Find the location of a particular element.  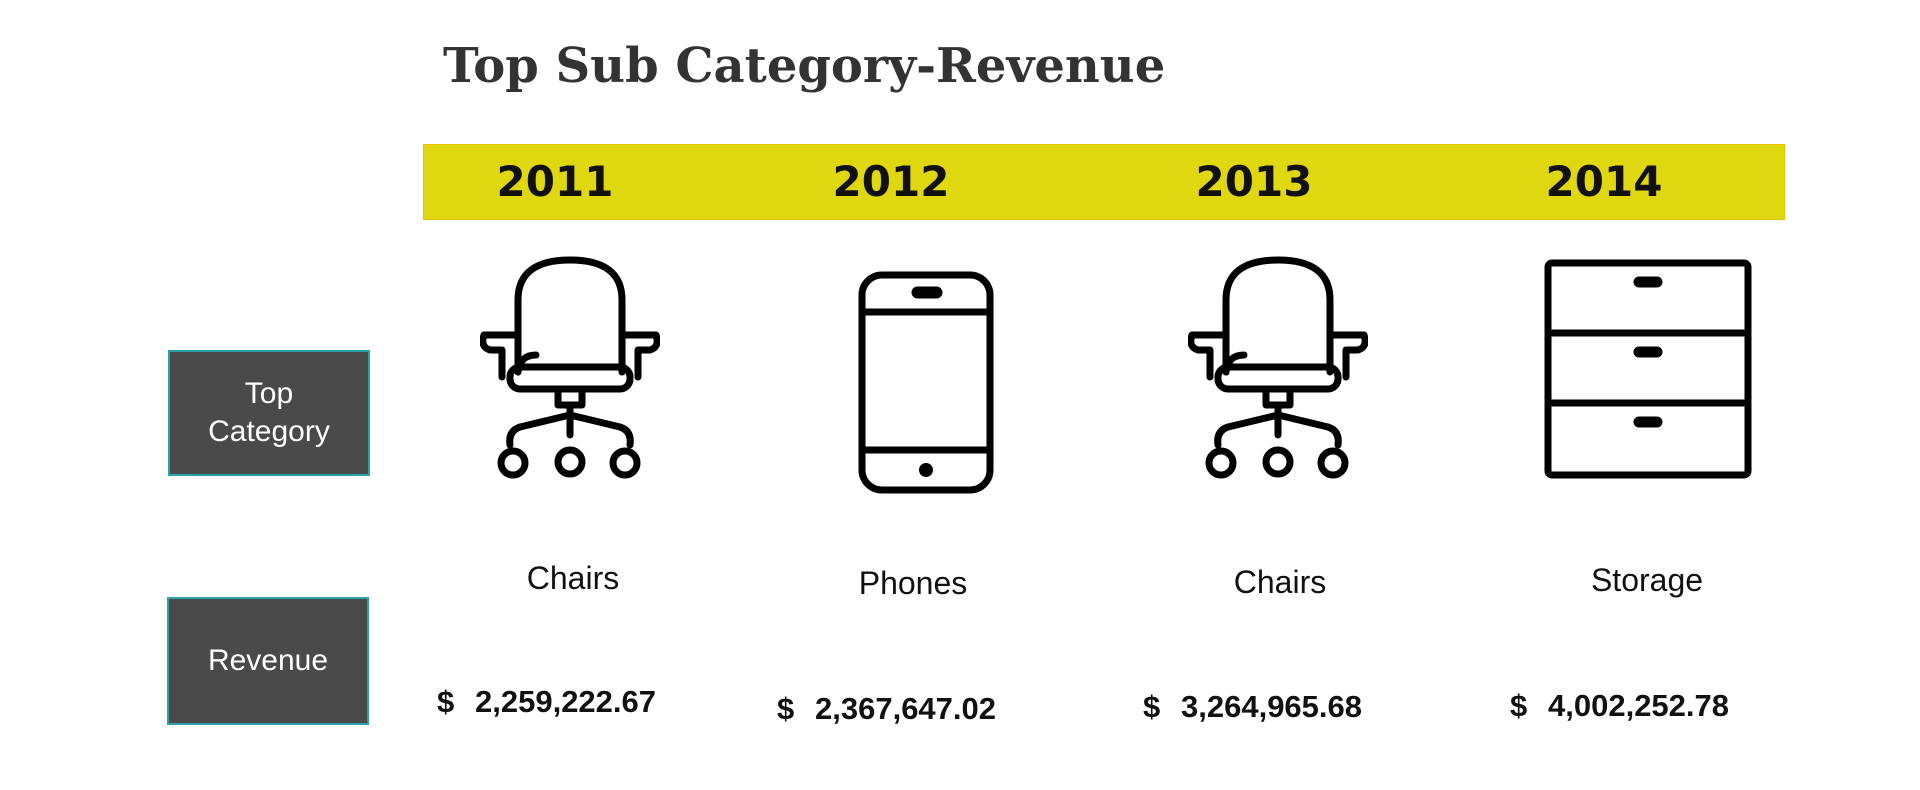

revenue-2011: $2,259,222.67 is located at coordinates (546, 702).